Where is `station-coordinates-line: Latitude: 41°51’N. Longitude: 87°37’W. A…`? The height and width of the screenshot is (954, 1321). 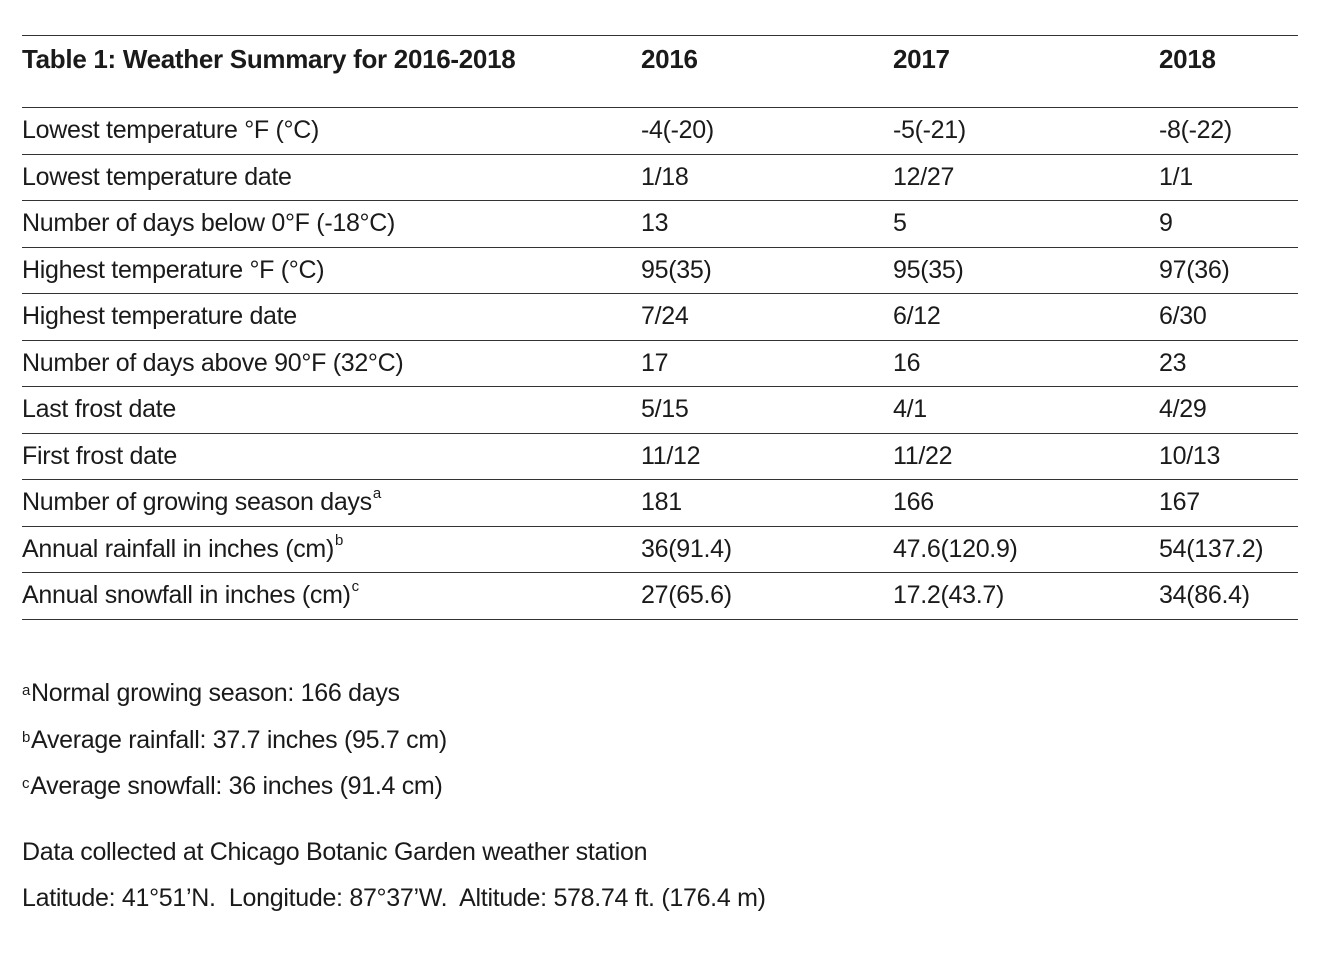 station-coordinates-line: Latitude: 41°51’N. Longitude: 87°37’W. A… is located at coordinates (394, 898).